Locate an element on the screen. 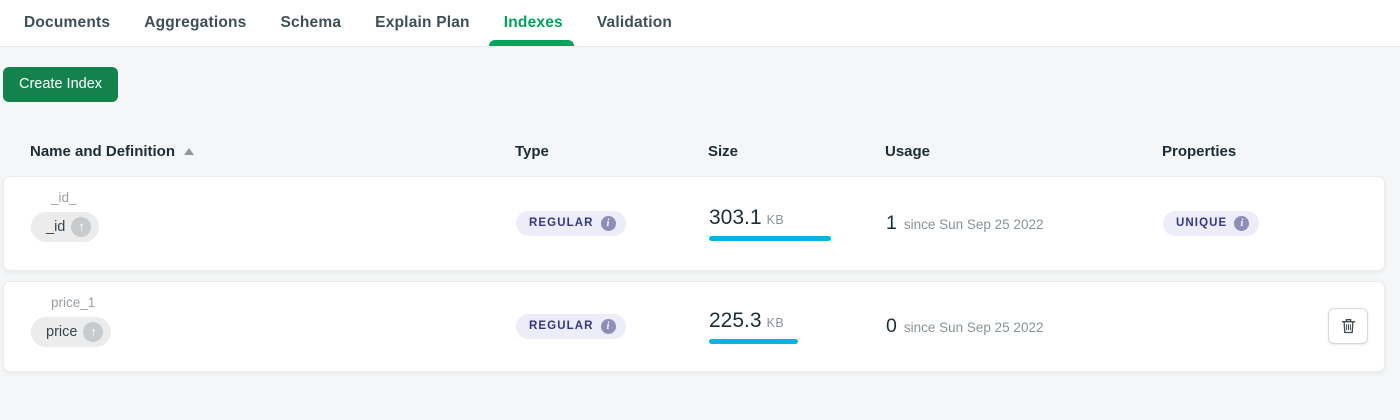 This screenshot has width=1400, height=420. trash-icon is located at coordinates (1348, 326).